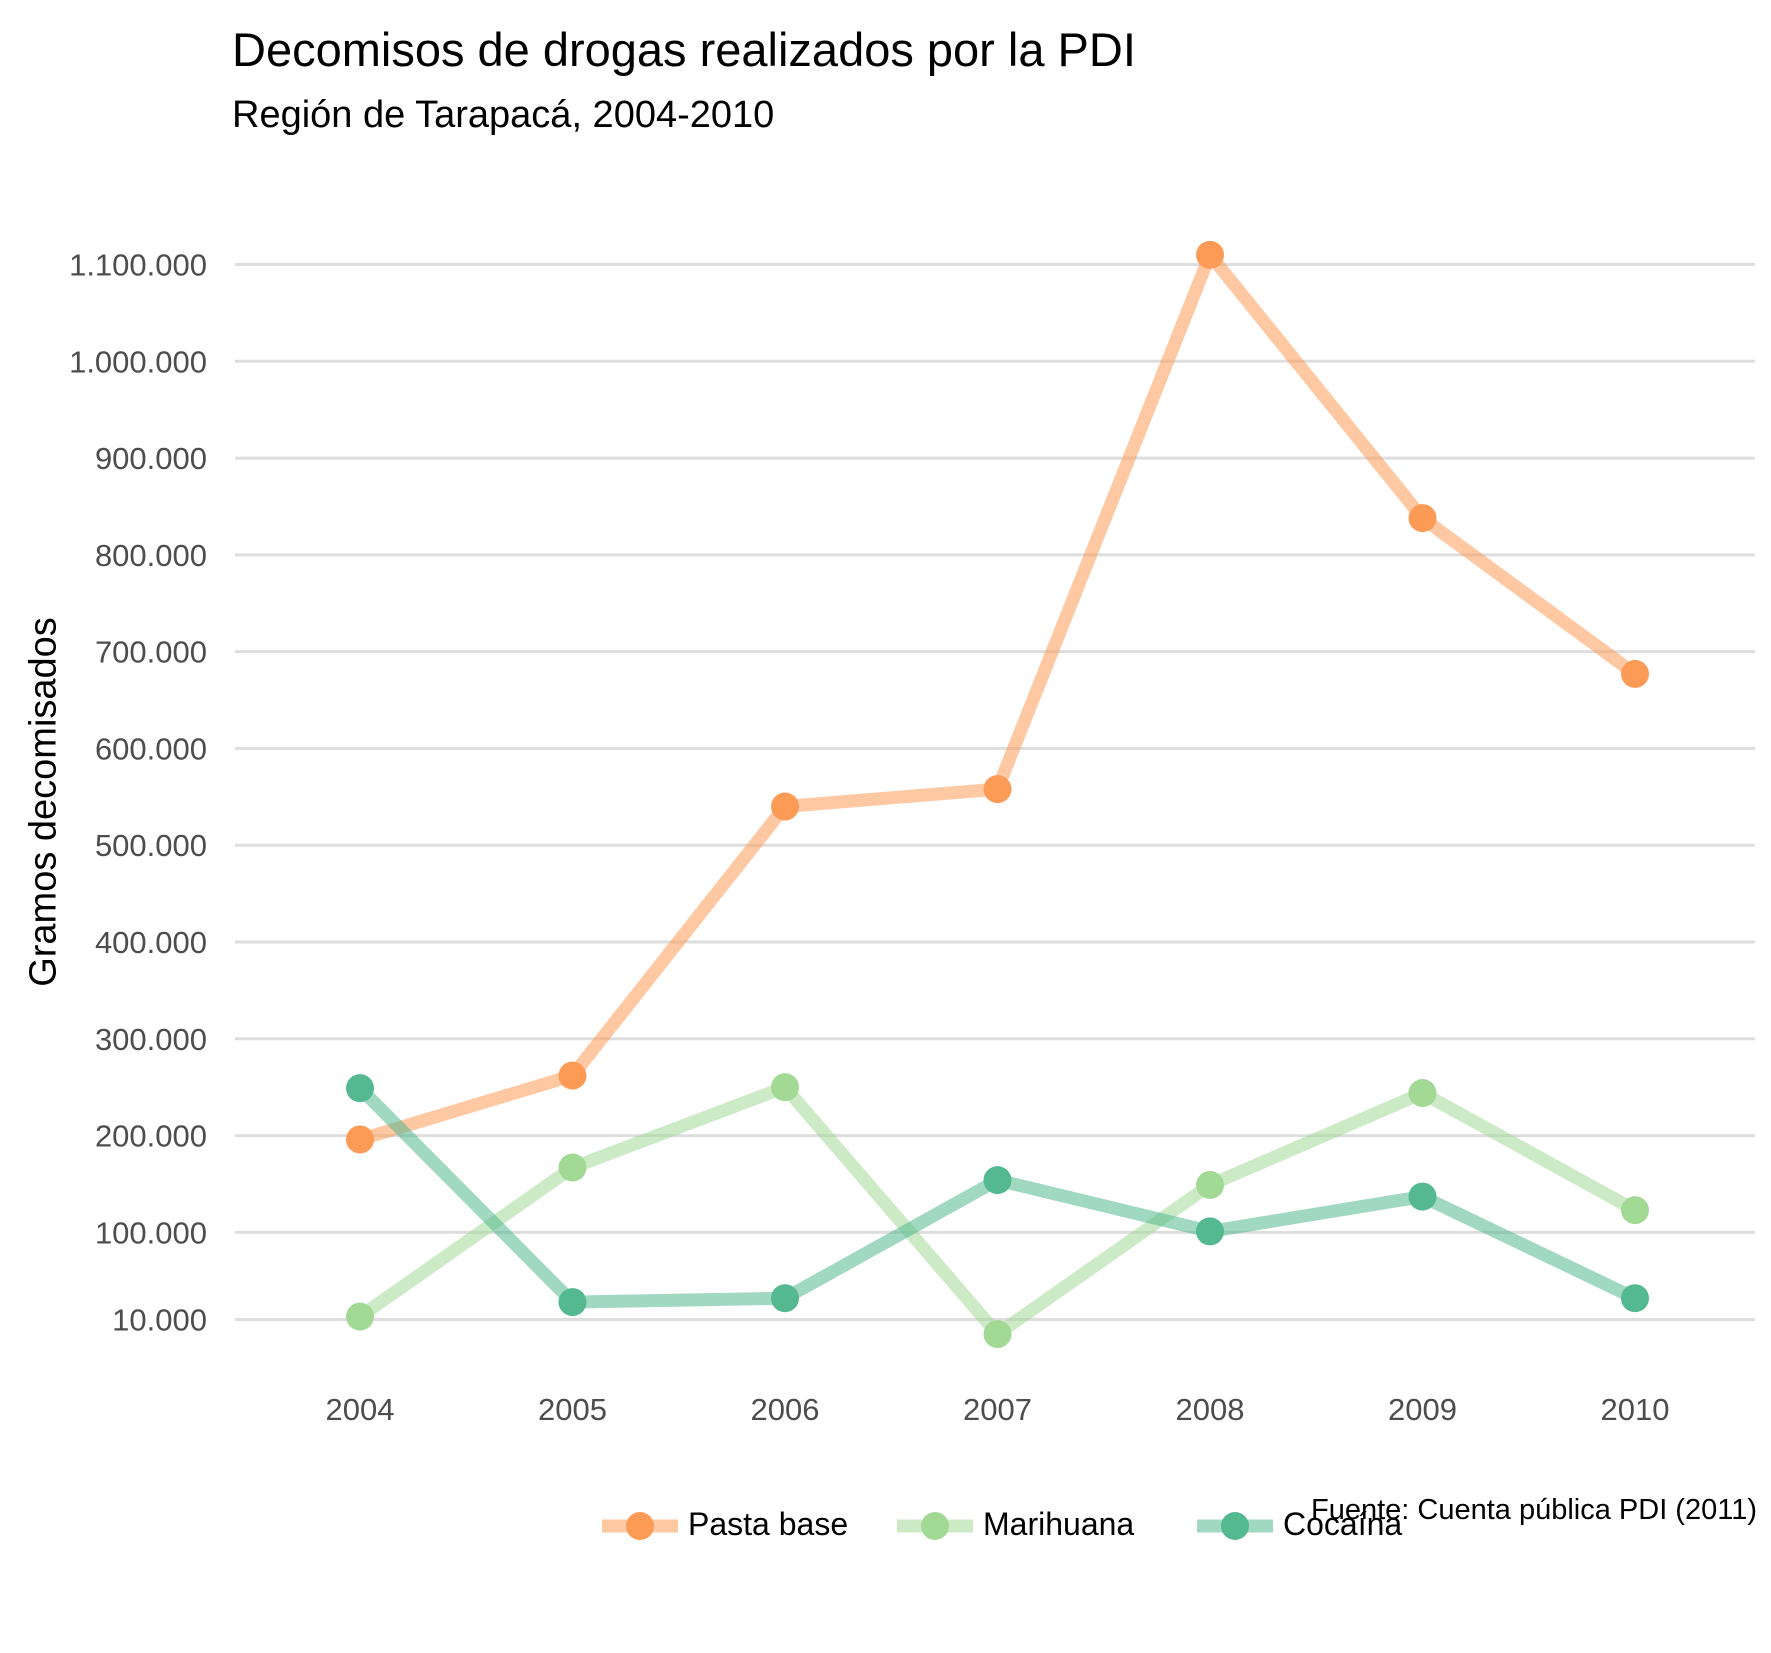 Image resolution: width=1771 pixels, height=1653 pixels. Describe the element at coordinates (151, 845) in the screenshot. I see `y-tick-label: 500.000` at that location.